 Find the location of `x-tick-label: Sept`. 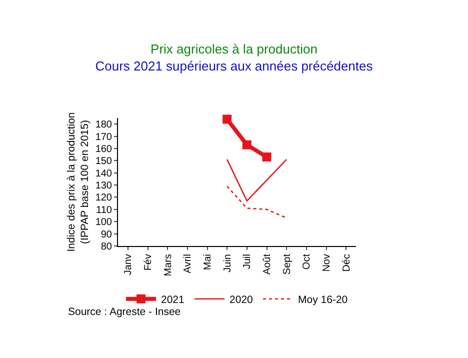

x-tick-label: Sept is located at coordinates (287, 264).